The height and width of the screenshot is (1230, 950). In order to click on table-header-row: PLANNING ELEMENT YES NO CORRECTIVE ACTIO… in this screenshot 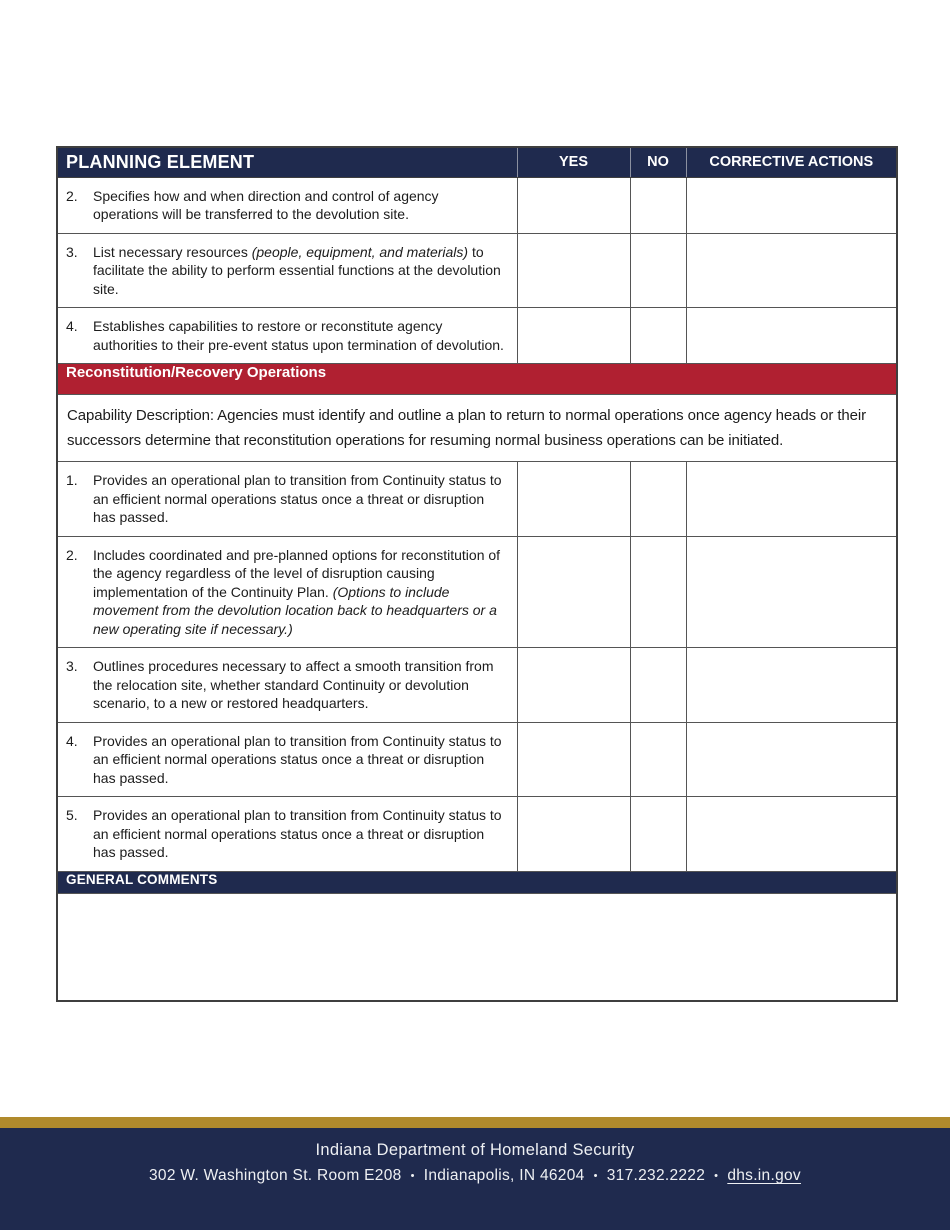, I will do `click(477, 162)`.